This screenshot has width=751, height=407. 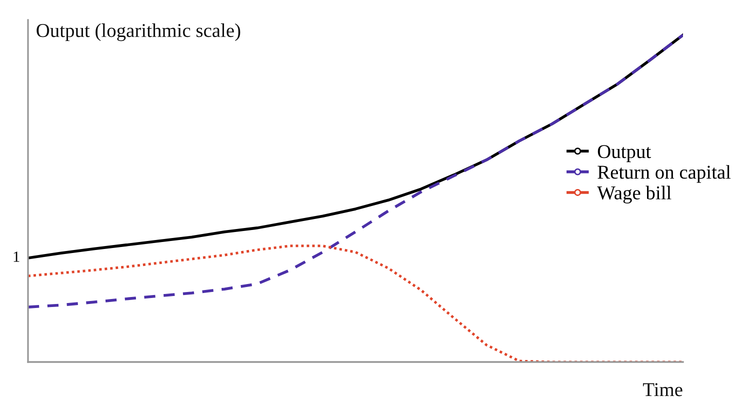 I want to click on legend-label: Return on capital, so click(x=664, y=174).